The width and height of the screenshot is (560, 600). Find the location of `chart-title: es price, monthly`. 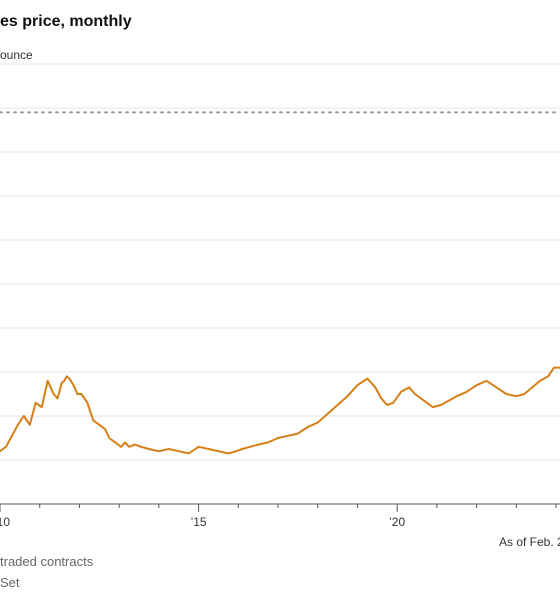

chart-title: es price, monthly is located at coordinates (66, 21).